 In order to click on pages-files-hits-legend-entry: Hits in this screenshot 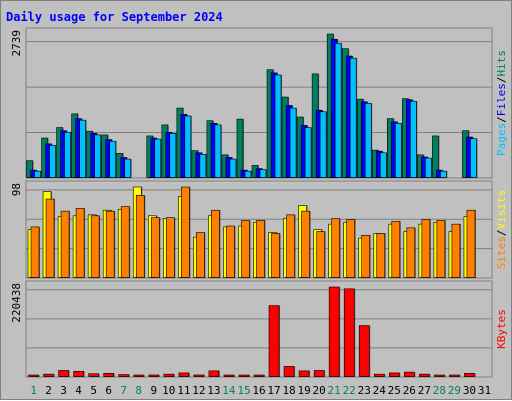, I will do `click(501, 63)`.